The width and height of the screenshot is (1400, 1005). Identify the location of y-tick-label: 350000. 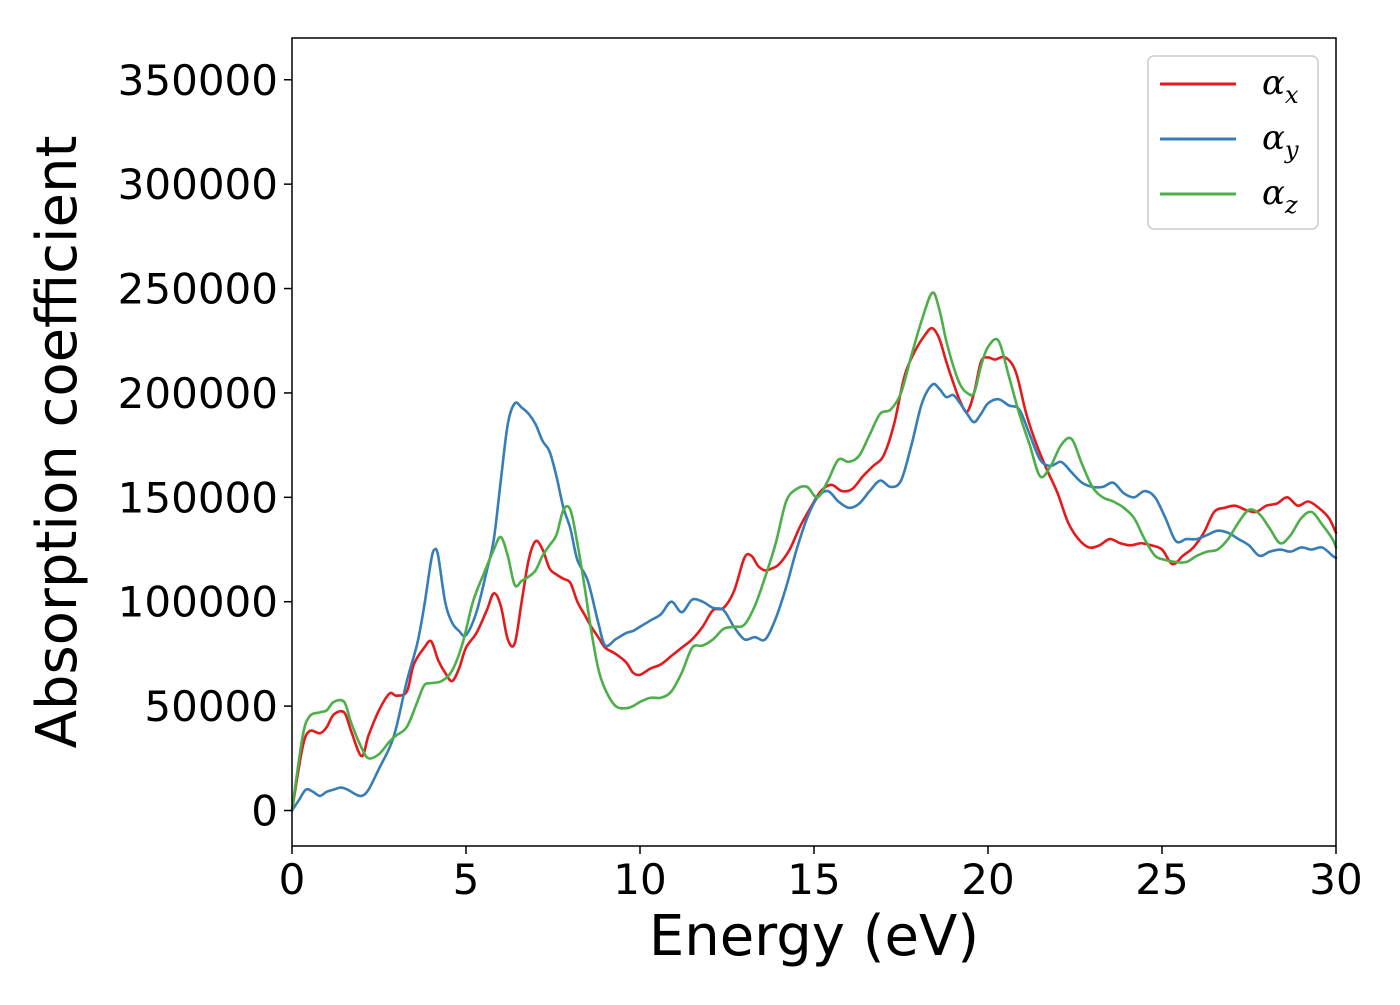
(198, 80).